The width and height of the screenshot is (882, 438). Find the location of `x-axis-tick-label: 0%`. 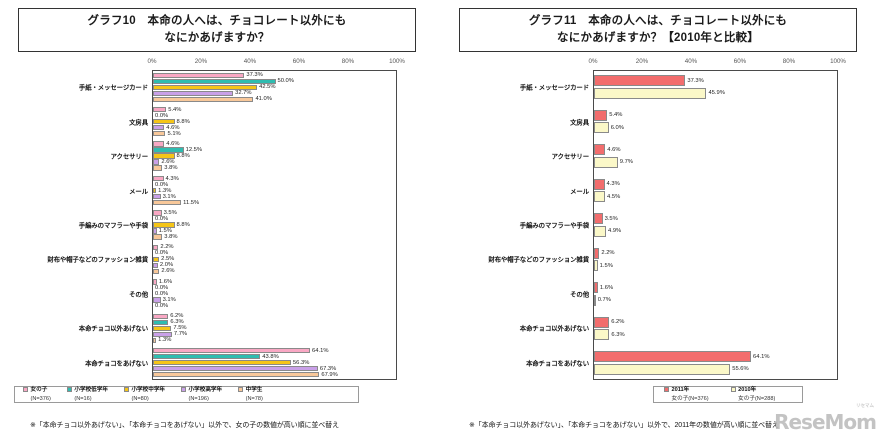

x-axis-tick-label: 0% is located at coordinates (593, 61).